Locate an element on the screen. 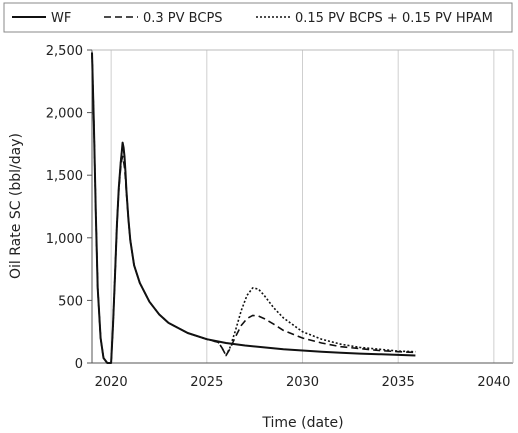 The width and height of the screenshot is (518, 433). y-tick-label: 0 is located at coordinates (79, 364).